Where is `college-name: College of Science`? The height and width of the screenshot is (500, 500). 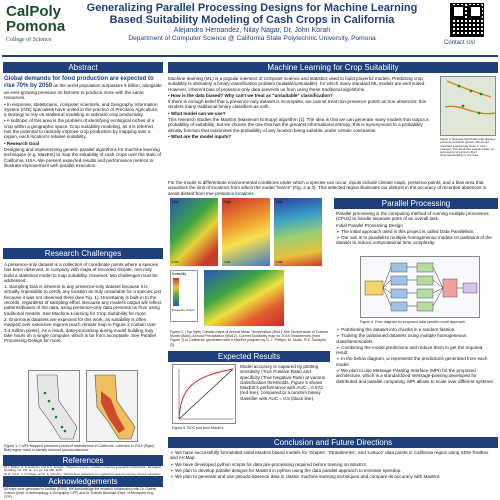 college-name: College of Science is located at coordinates (29, 40).